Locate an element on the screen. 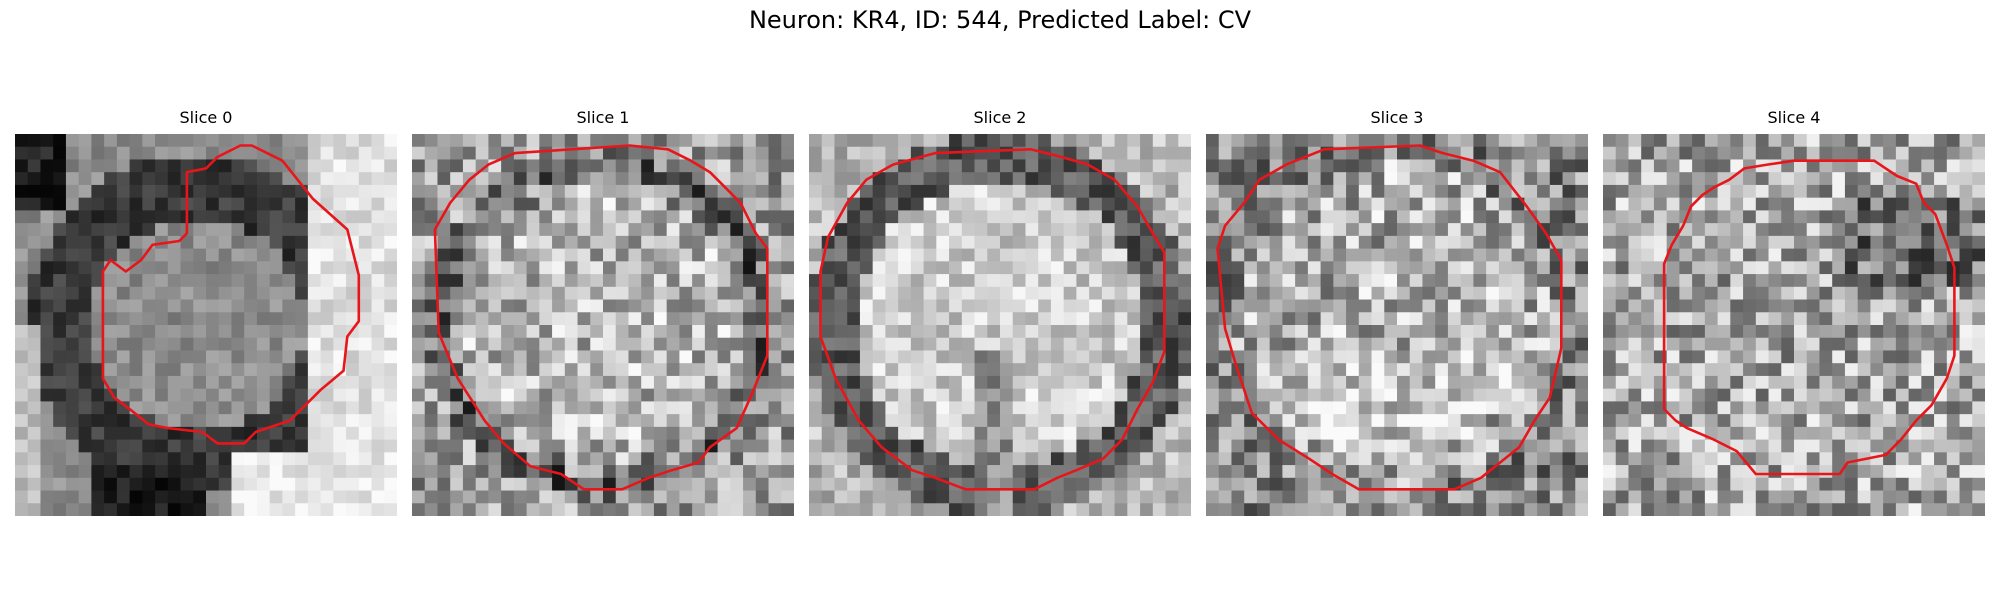  slice-title-1: Slice 1 is located at coordinates (603, 117).